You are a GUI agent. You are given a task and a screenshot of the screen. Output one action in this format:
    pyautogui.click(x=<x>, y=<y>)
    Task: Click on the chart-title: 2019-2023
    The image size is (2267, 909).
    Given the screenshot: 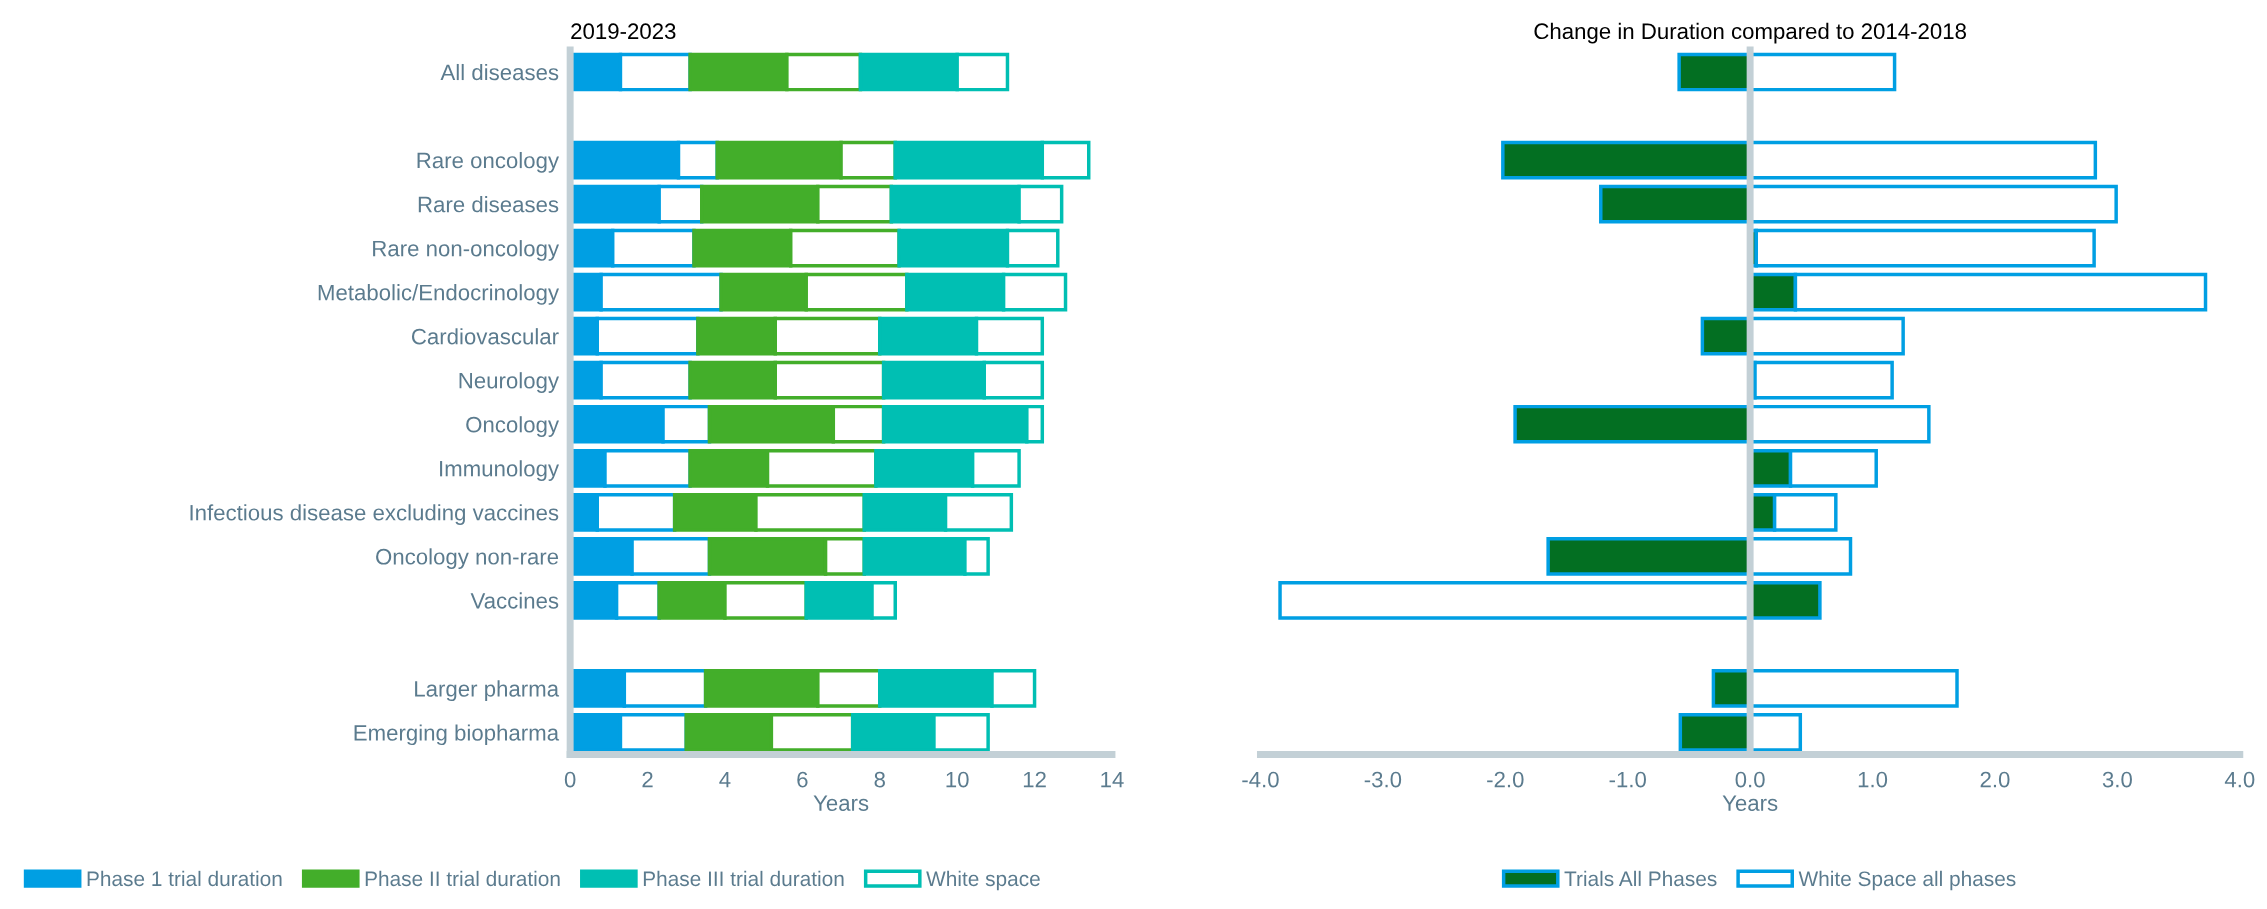 What is the action you would take?
    pyautogui.click(x=623, y=31)
    